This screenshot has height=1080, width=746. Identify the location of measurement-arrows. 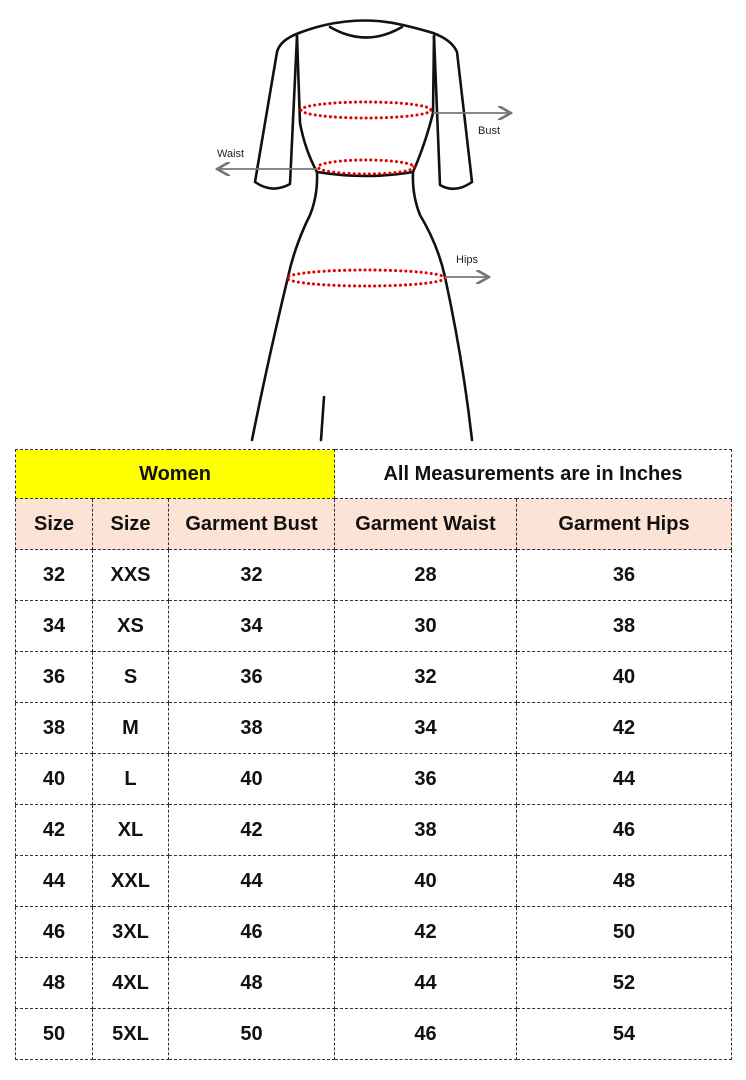
(364, 195).